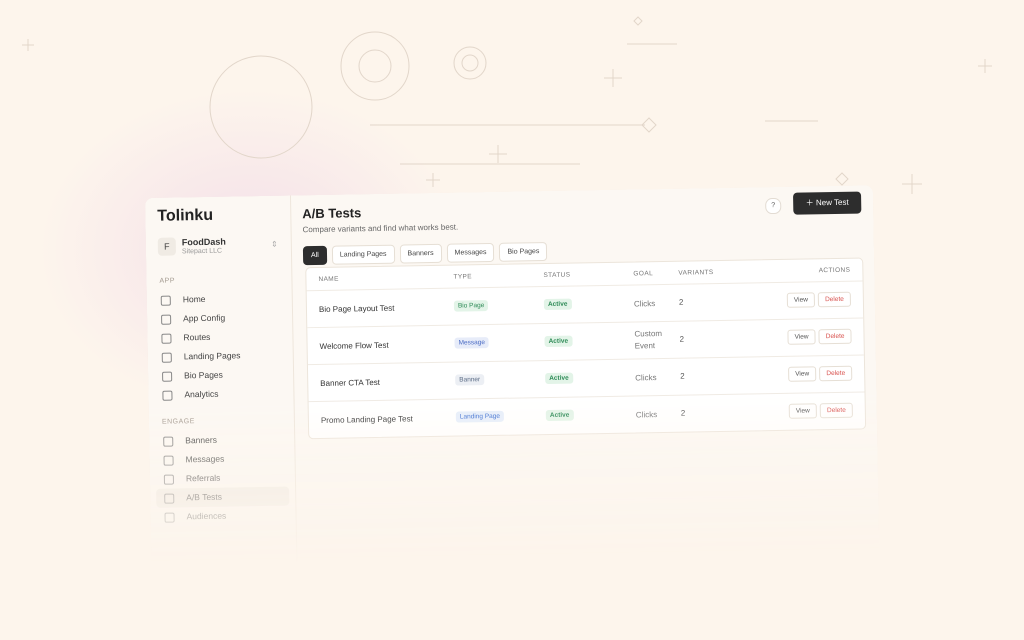  What do you see at coordinates (204, 497) in the screenshot?
I see `nav-label: A/B Tests` at bounding box center [204, 497].